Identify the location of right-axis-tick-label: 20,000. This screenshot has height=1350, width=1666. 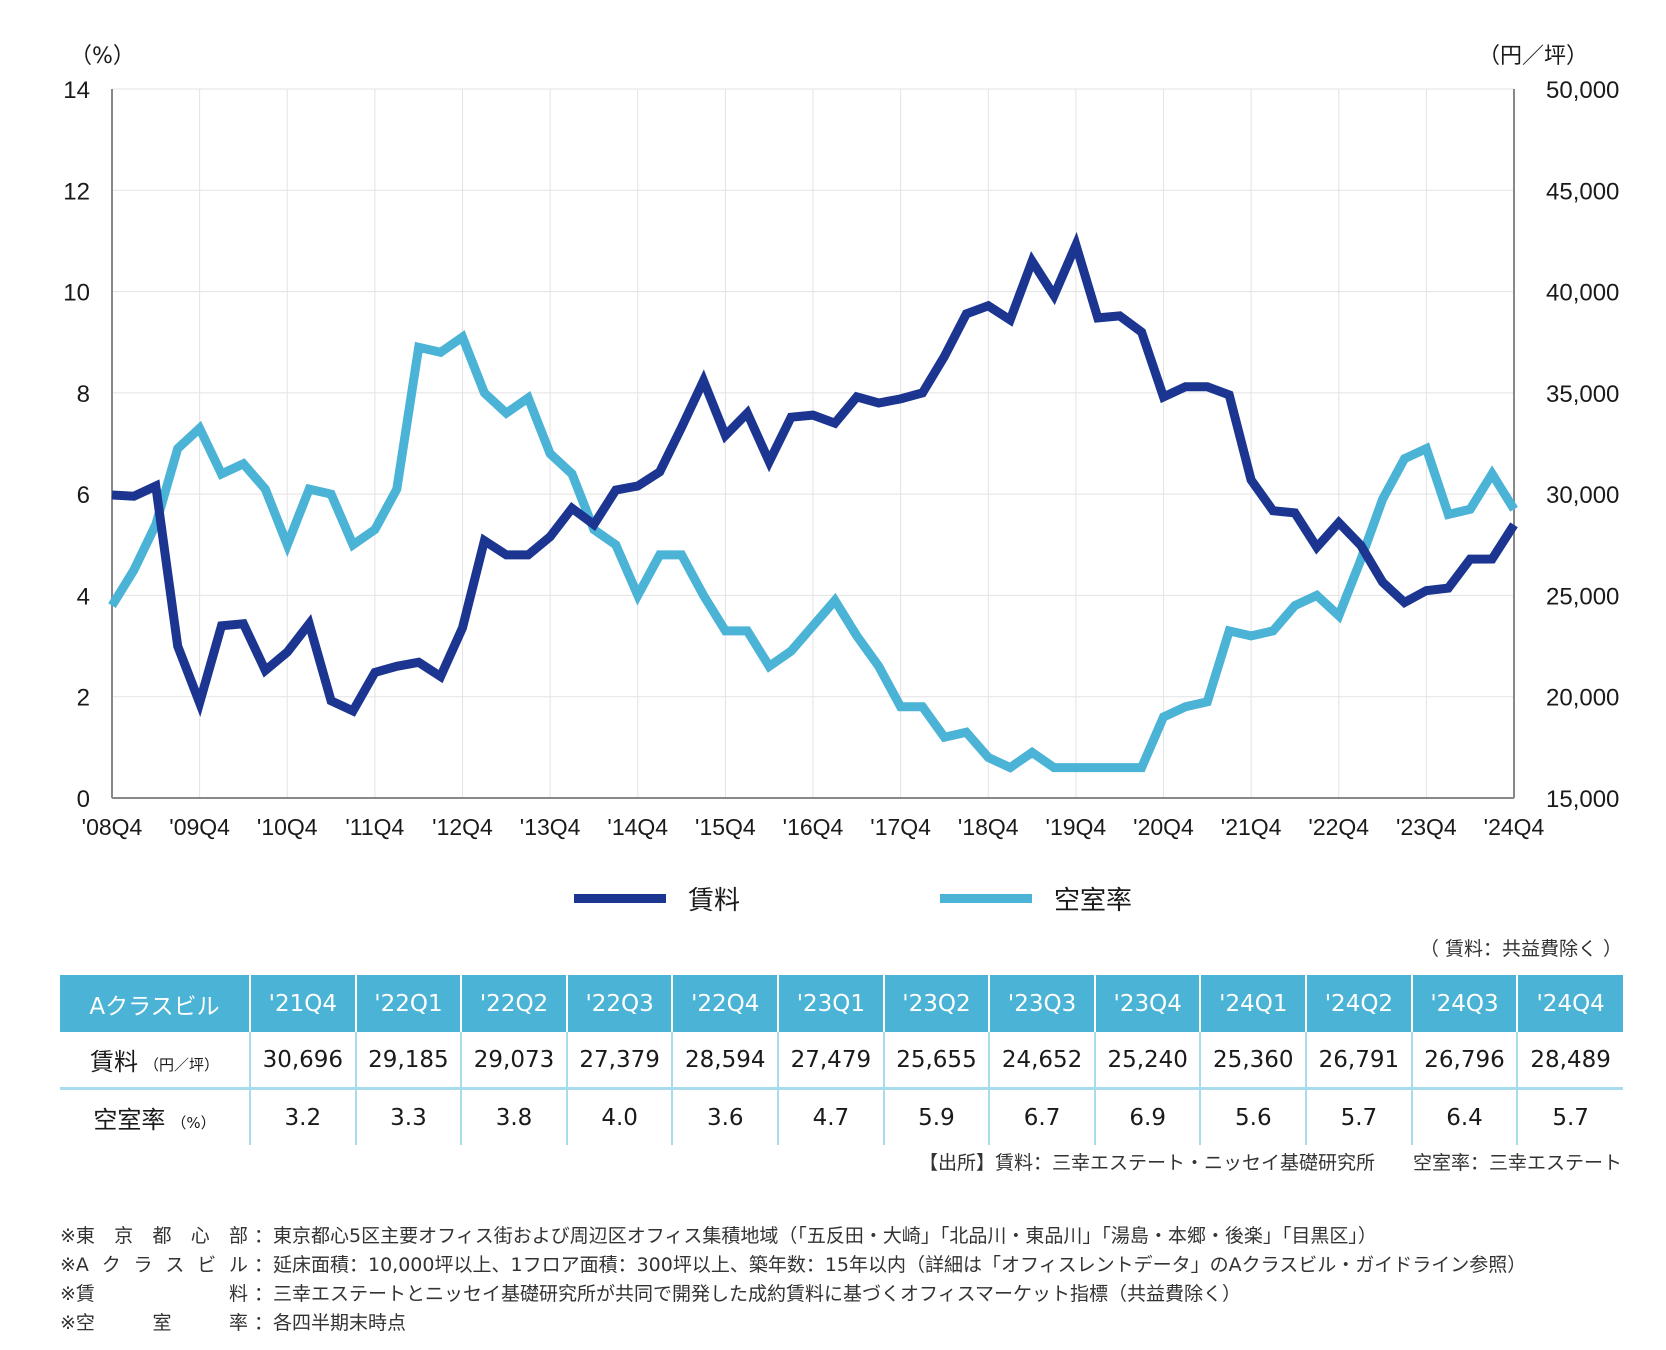
(1582, 698).